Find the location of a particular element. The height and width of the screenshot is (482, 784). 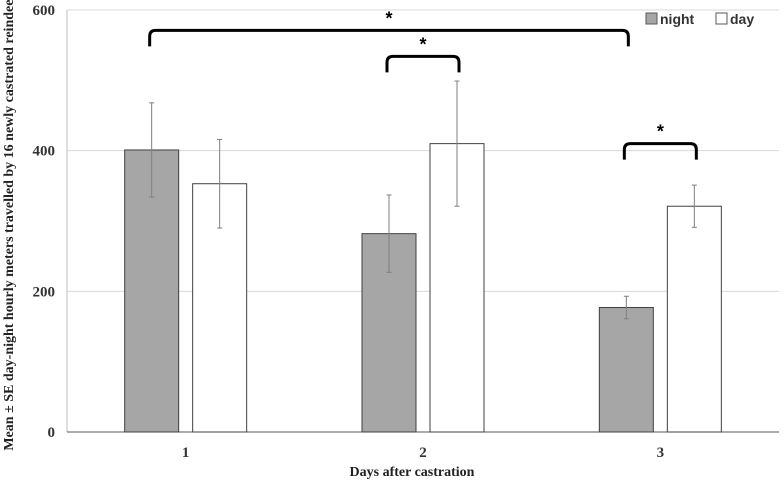

x-tick-labels: 1 2 3 is located at coordinates (423, 453).